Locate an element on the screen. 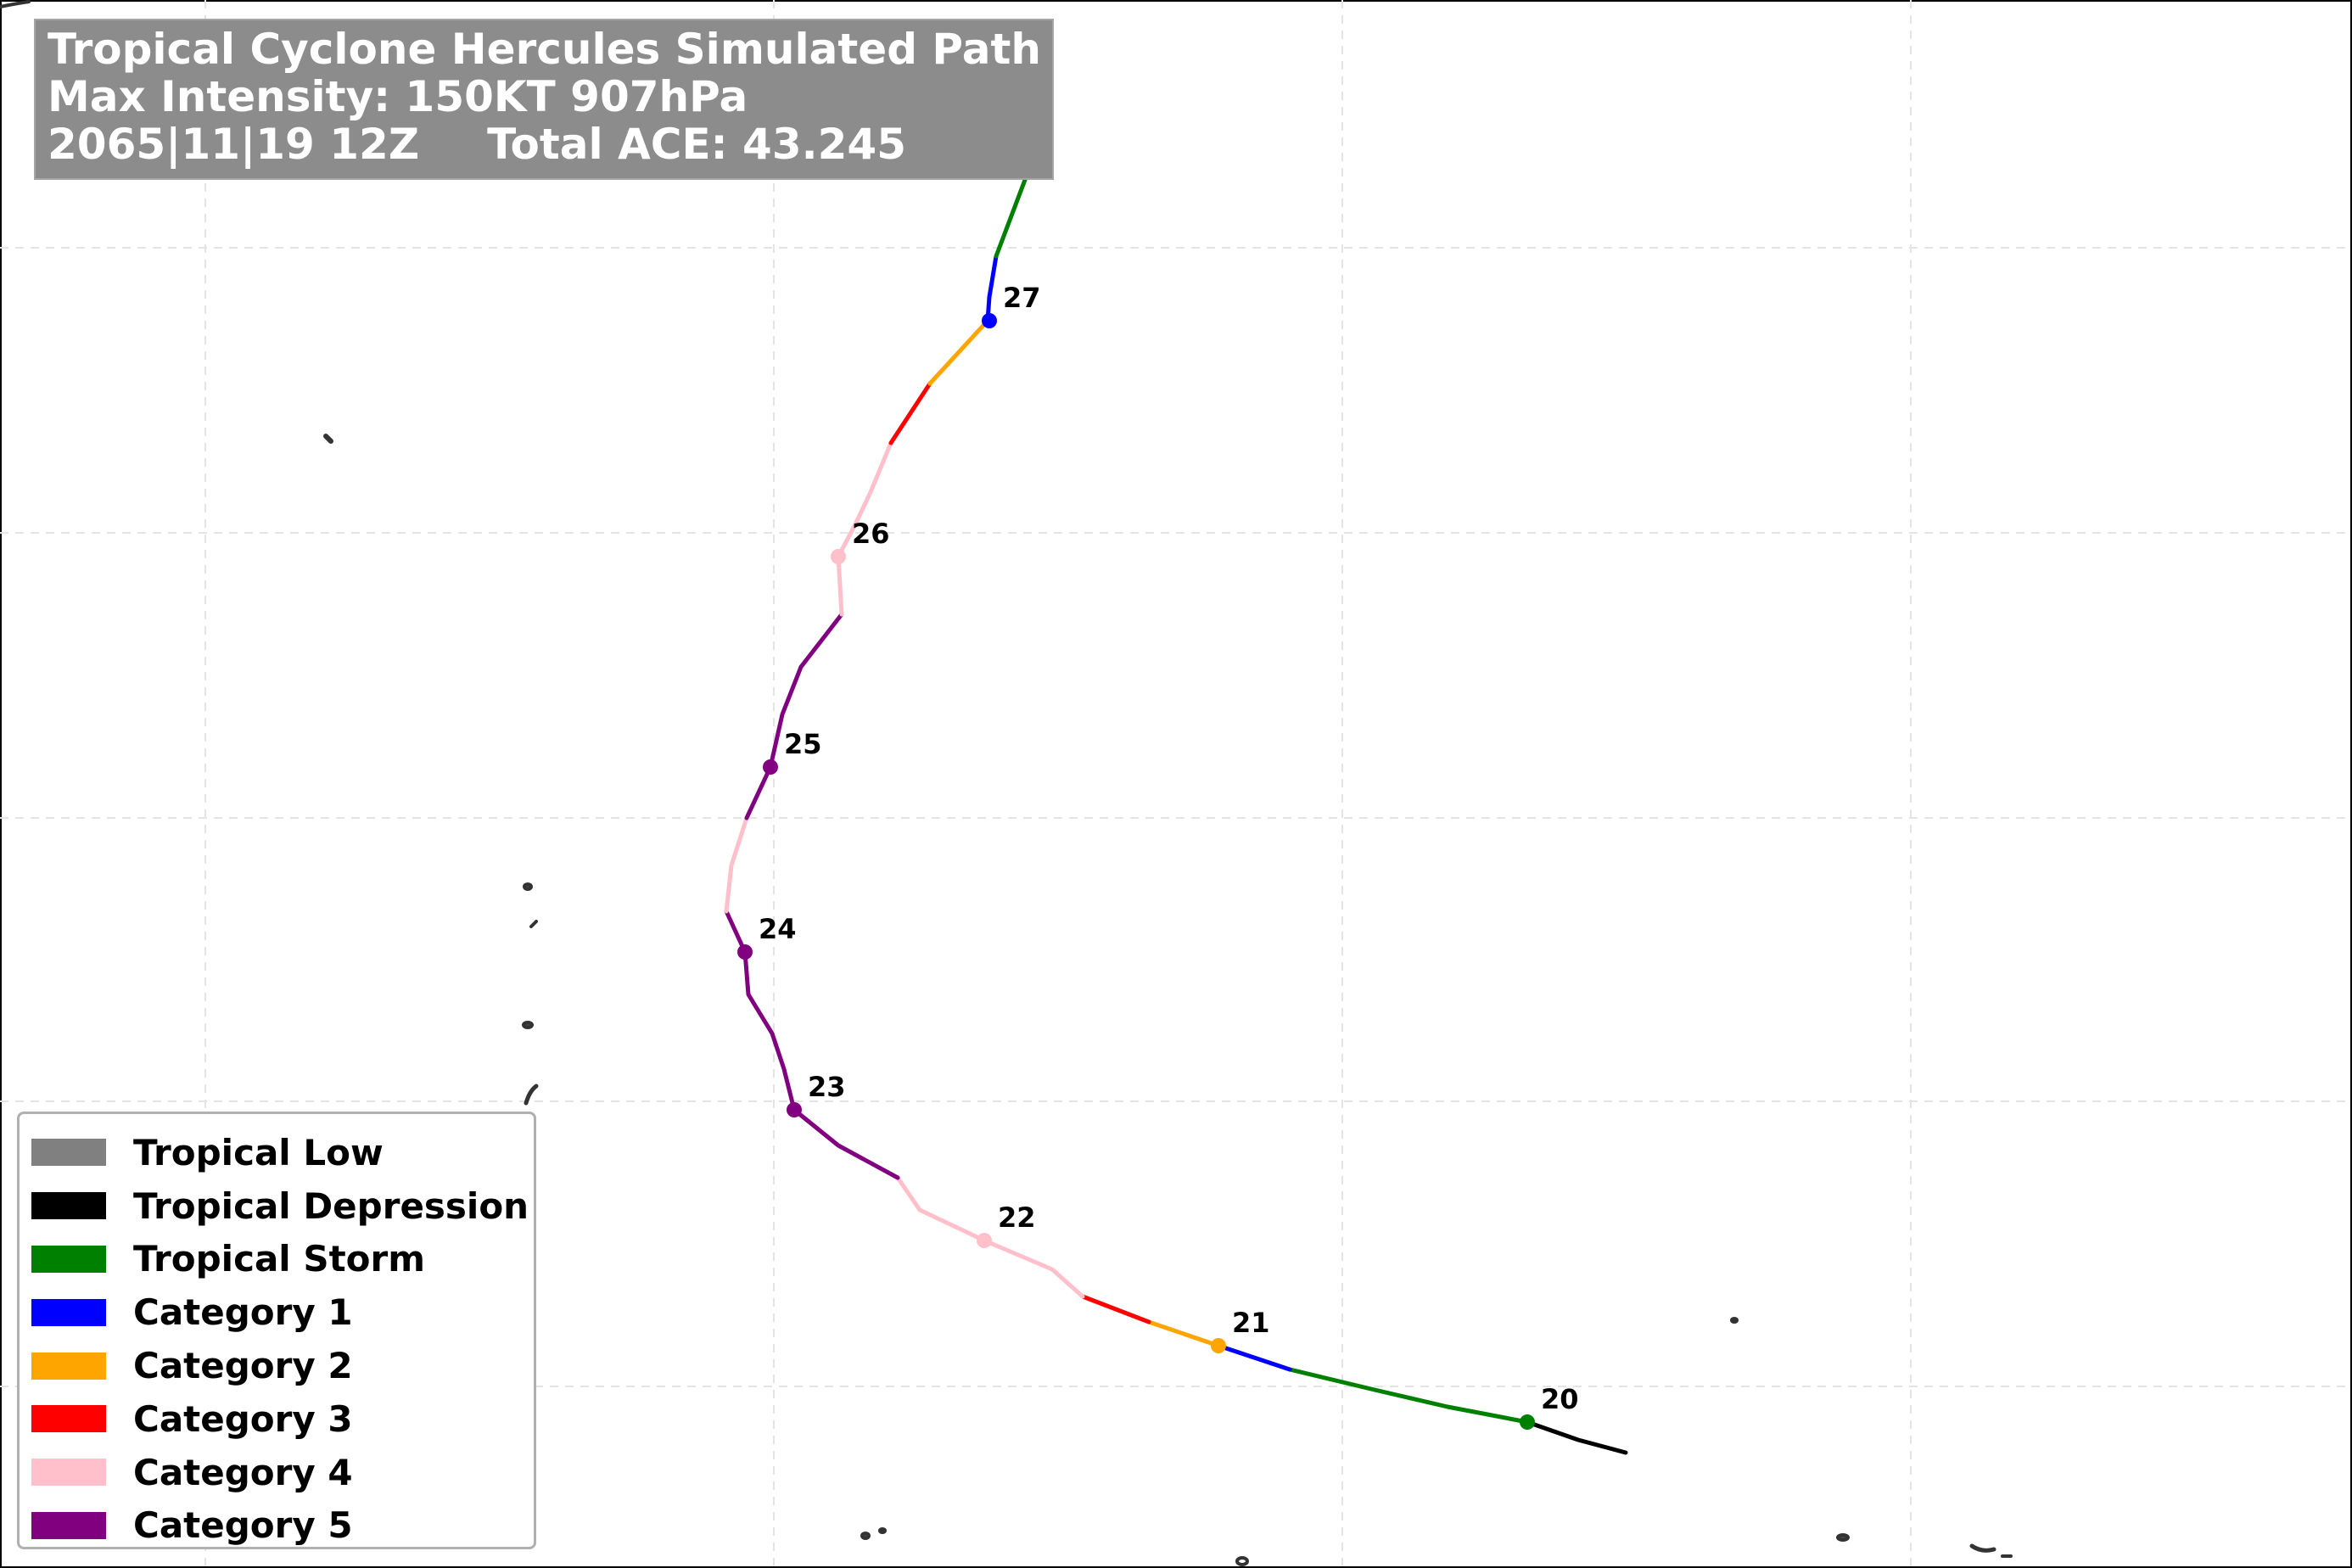 This screenshot has height=1568, width=2352. legend-label: Tropical Depression is located at coordinates (331, 1205).